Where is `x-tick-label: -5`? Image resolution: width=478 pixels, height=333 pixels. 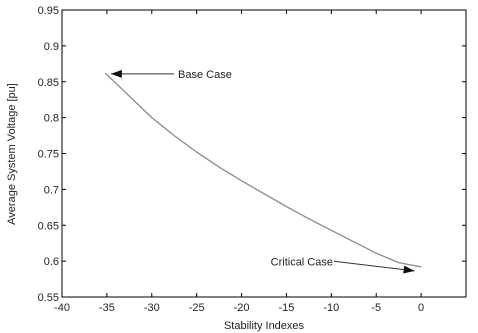 x-tick-label: -5 is located at coordinates (376, 308).